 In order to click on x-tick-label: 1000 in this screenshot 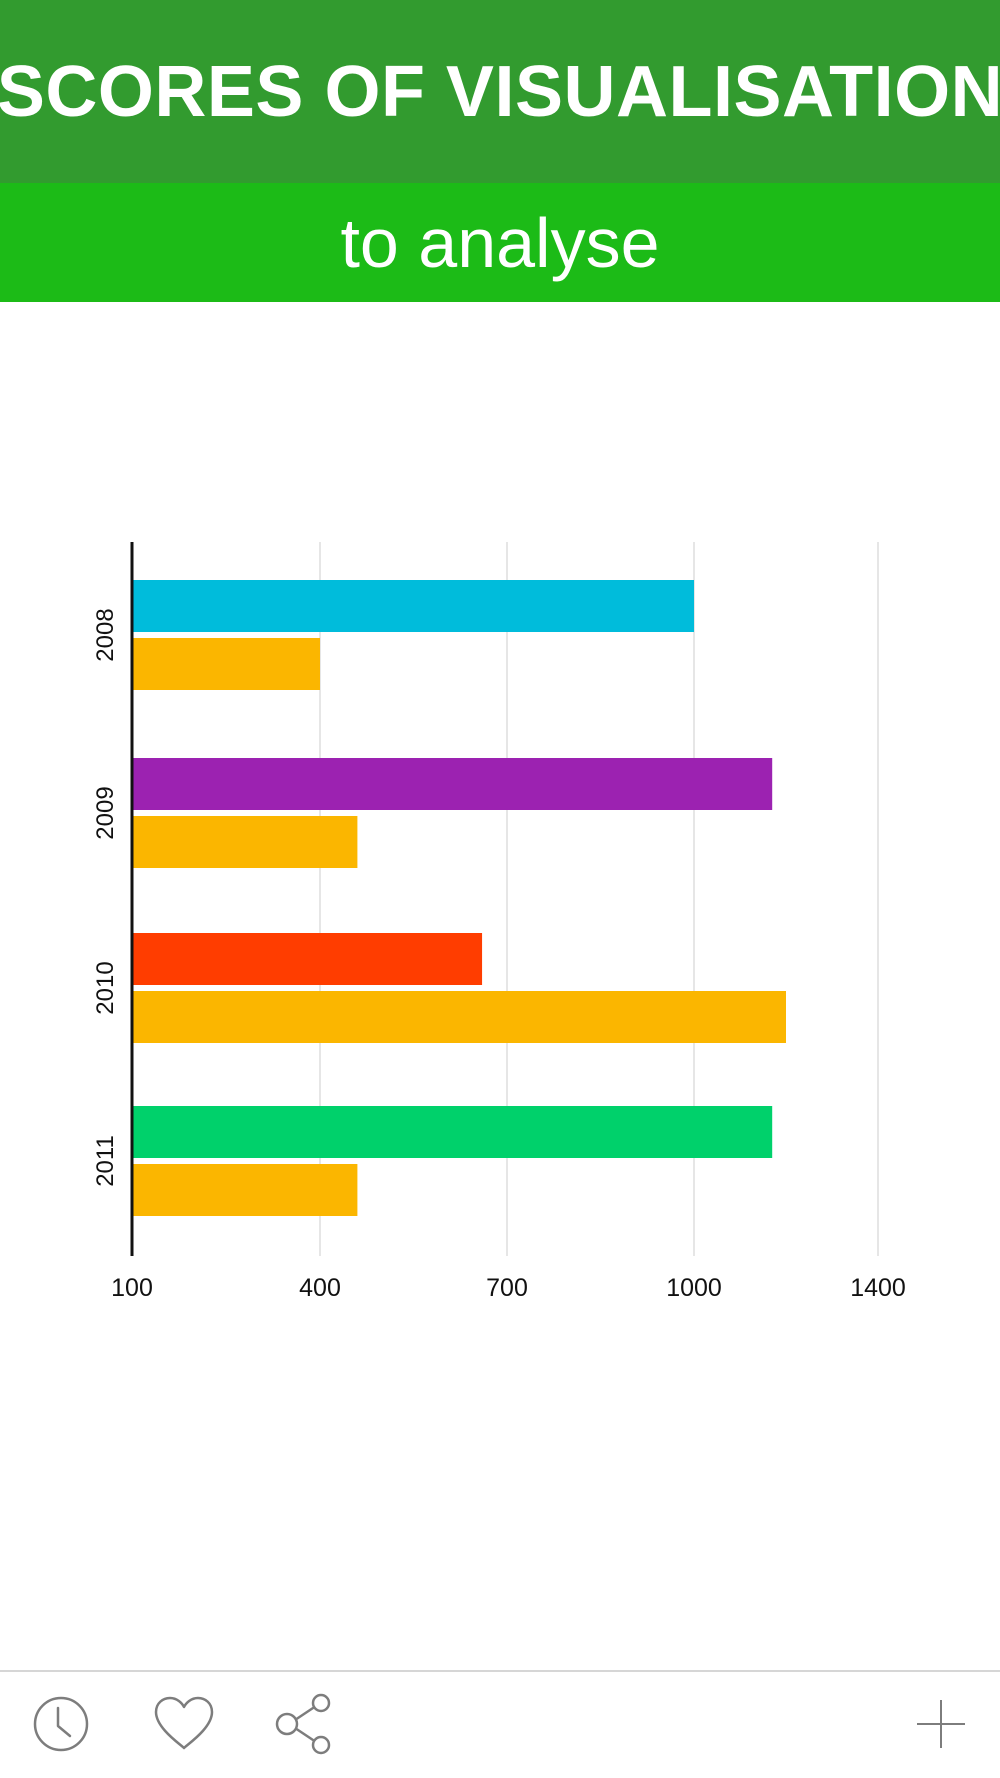, I will do `click(694, 1288)`.